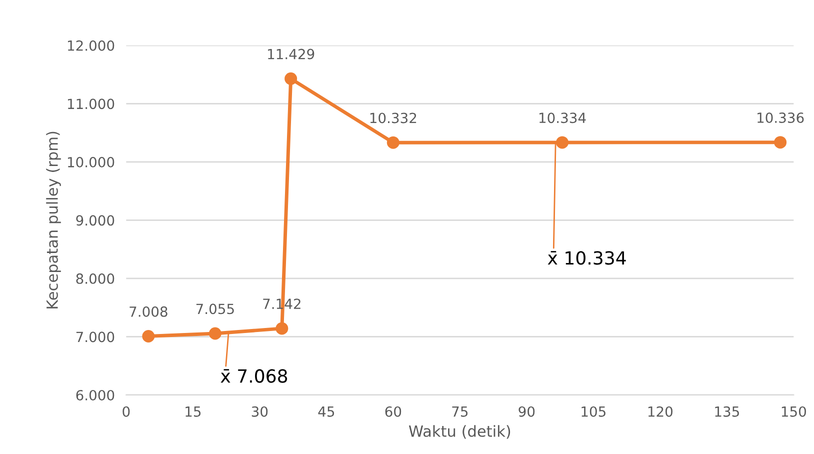 This screenshot has height=454, width=814. I want to click on data-label: 7.008, so click(149, 311).